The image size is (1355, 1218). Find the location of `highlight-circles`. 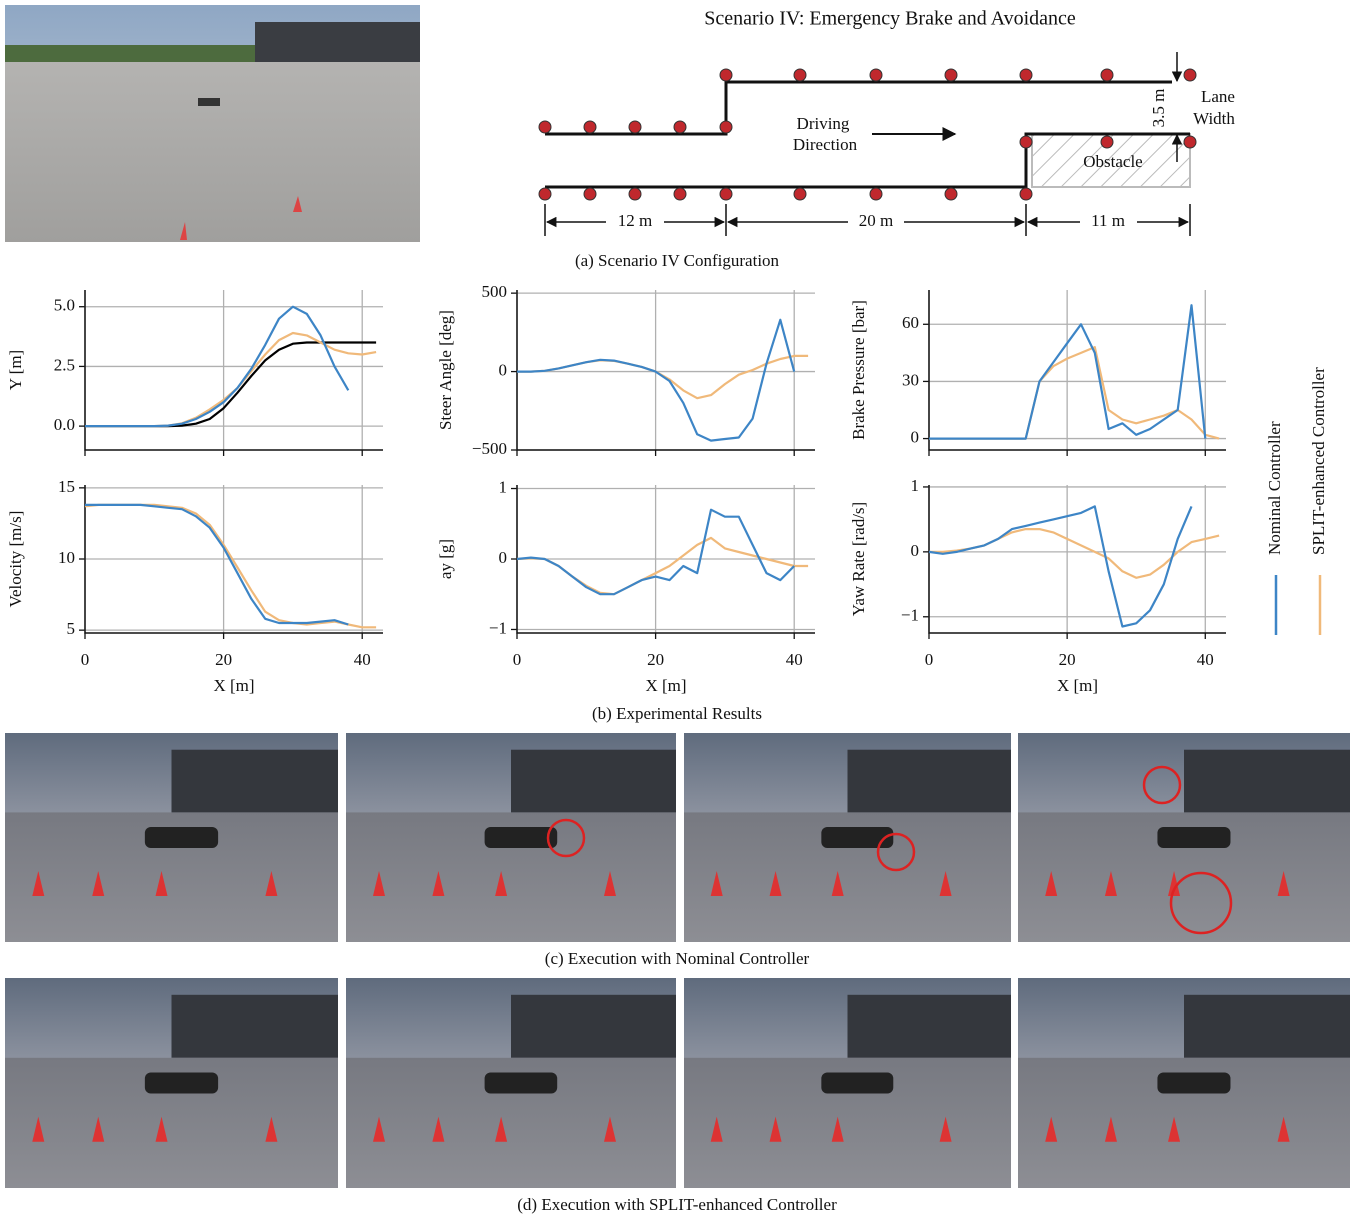

highlight-circles is located at coordinates (889, 850).